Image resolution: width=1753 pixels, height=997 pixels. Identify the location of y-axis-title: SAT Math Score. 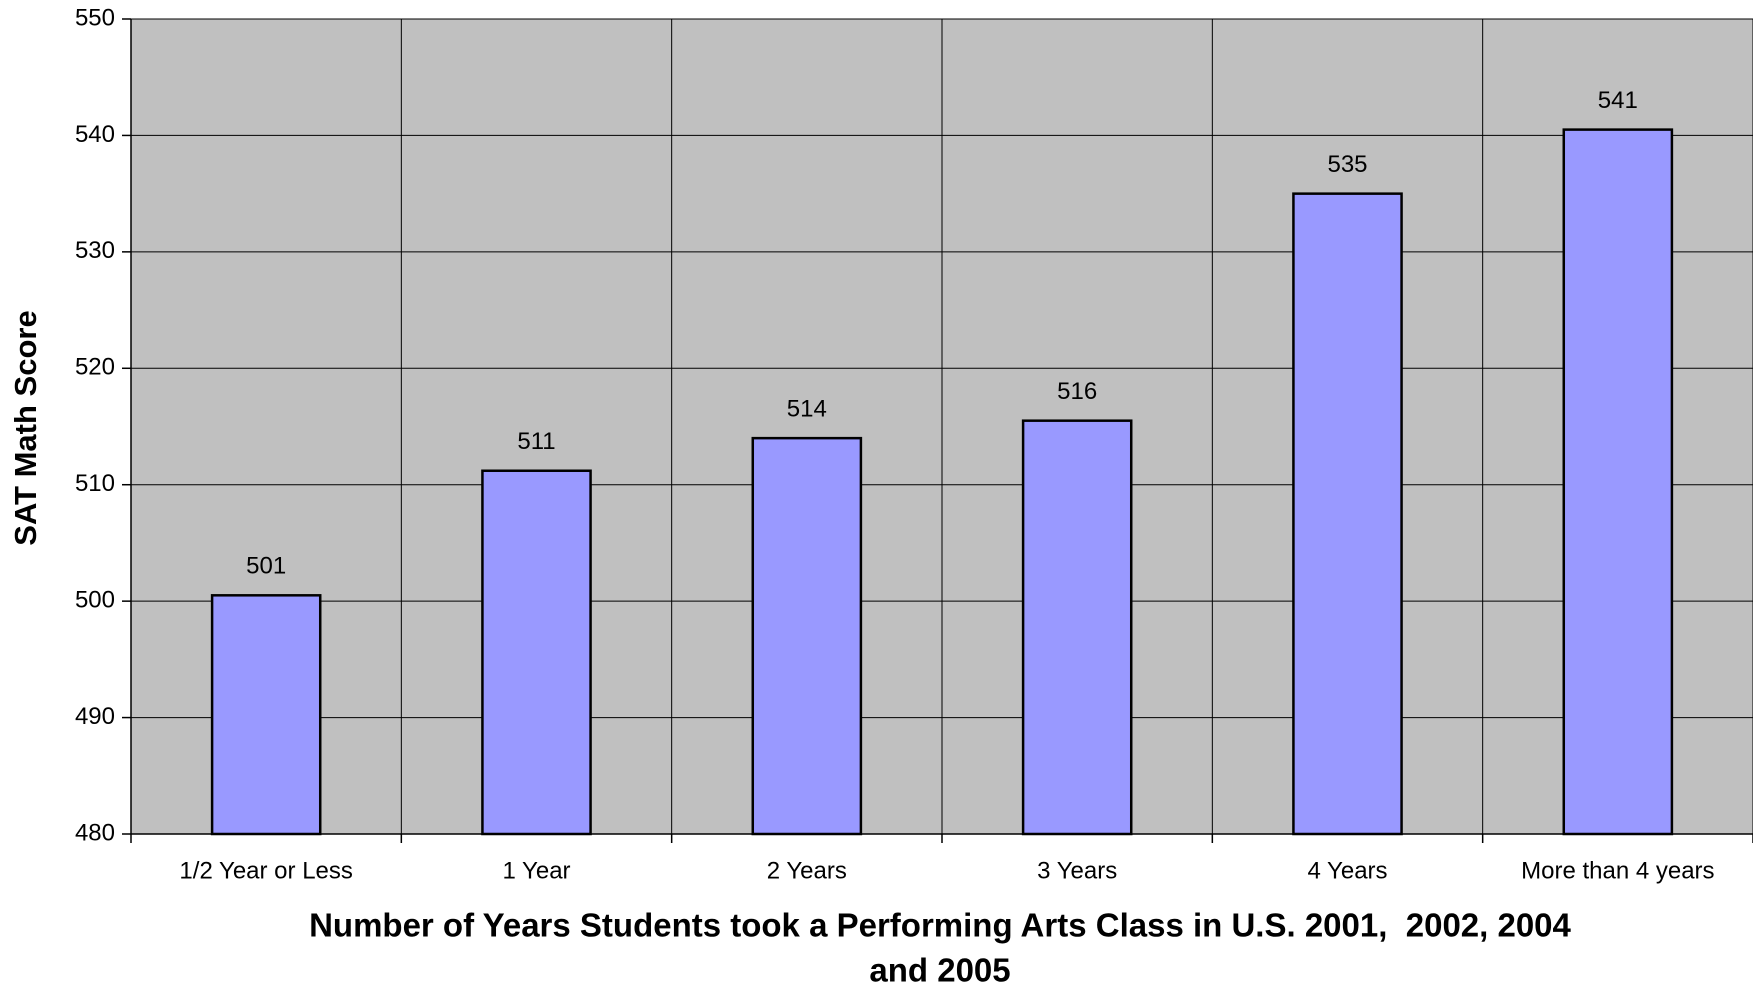
(25, 427).